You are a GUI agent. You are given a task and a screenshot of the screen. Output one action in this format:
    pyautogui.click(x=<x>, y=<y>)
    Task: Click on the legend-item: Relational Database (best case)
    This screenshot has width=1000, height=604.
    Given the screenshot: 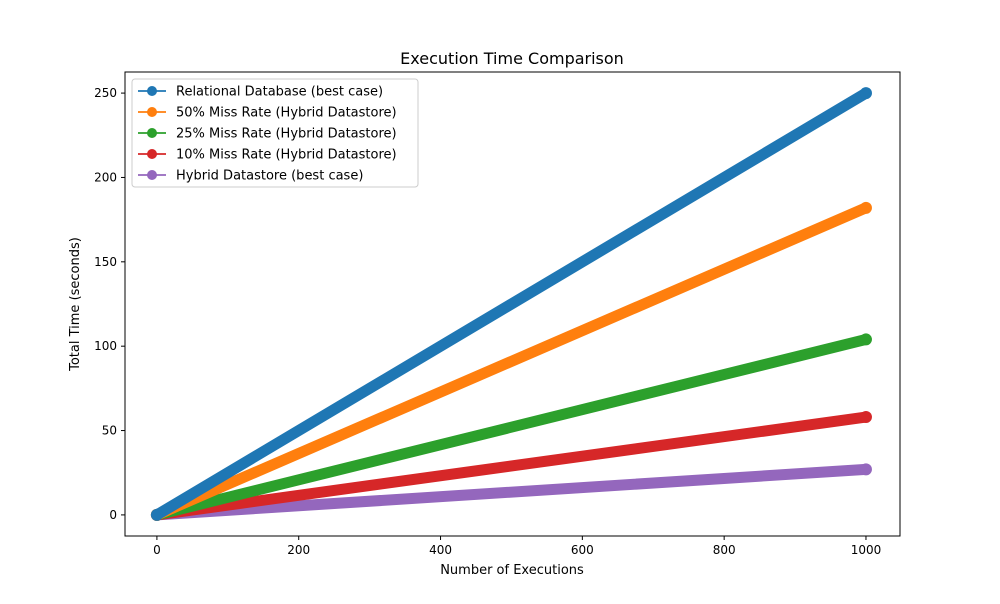 What is the action you would take?
    pyautogui.click(x=260, y=92)
    